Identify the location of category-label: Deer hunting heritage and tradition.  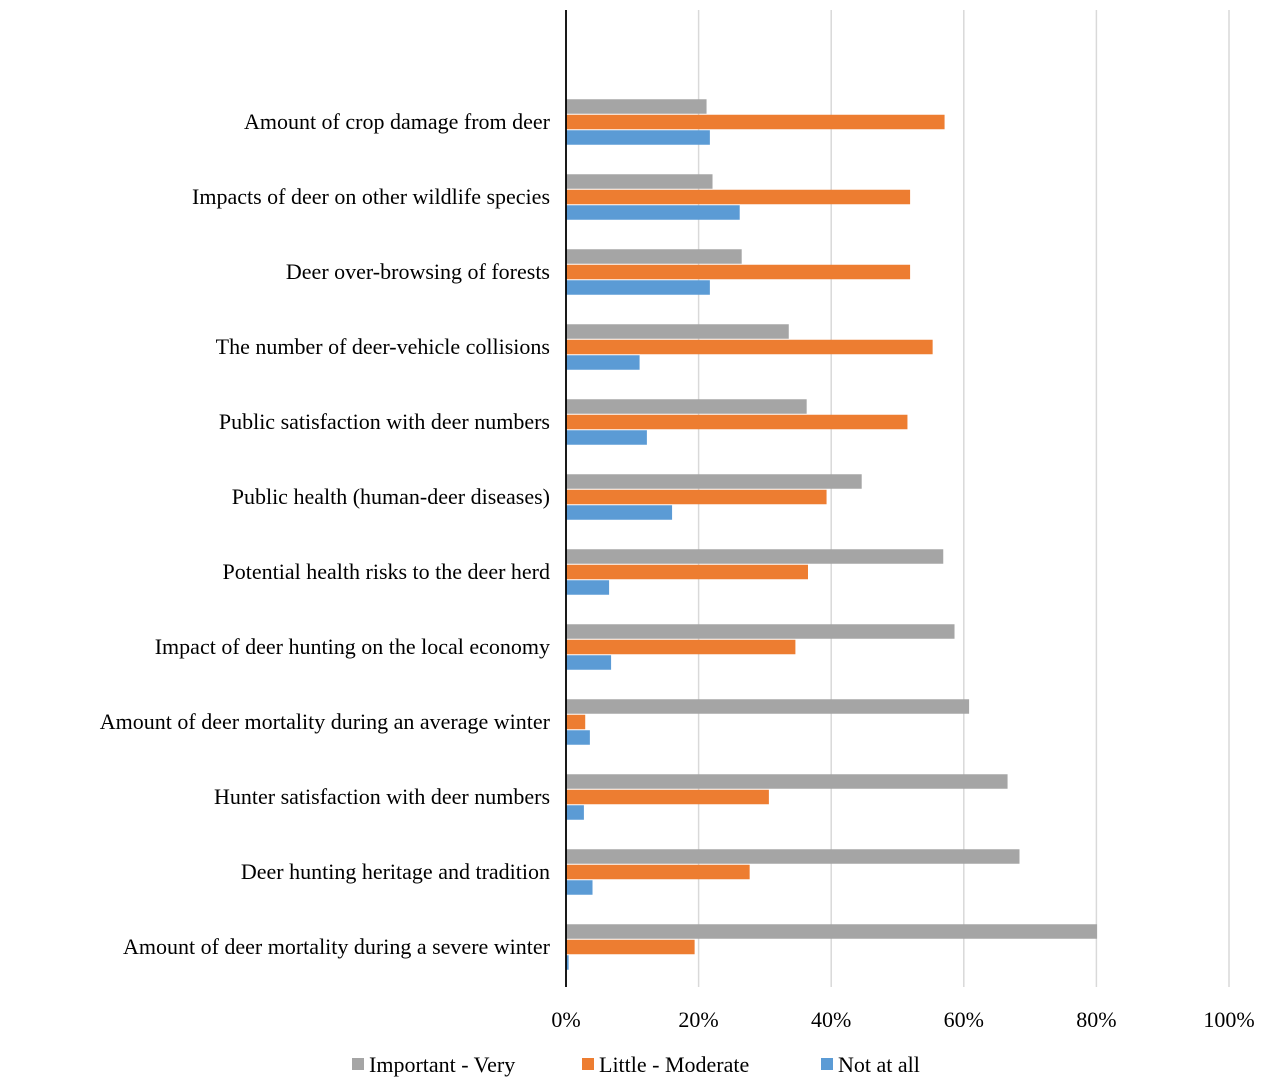
(395, 871).